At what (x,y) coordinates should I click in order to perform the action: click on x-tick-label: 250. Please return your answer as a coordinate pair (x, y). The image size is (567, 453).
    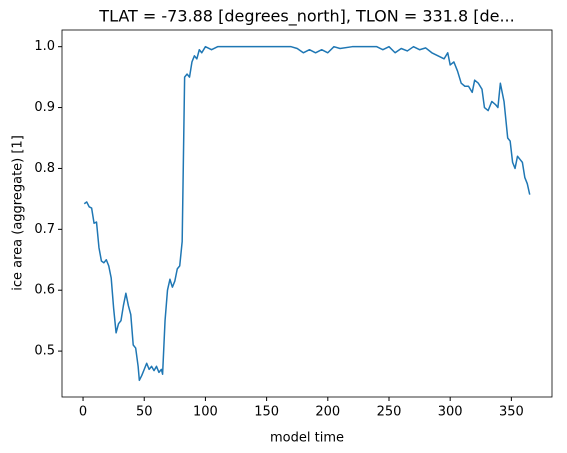
    Looking at the image, I should click on (389, 412).